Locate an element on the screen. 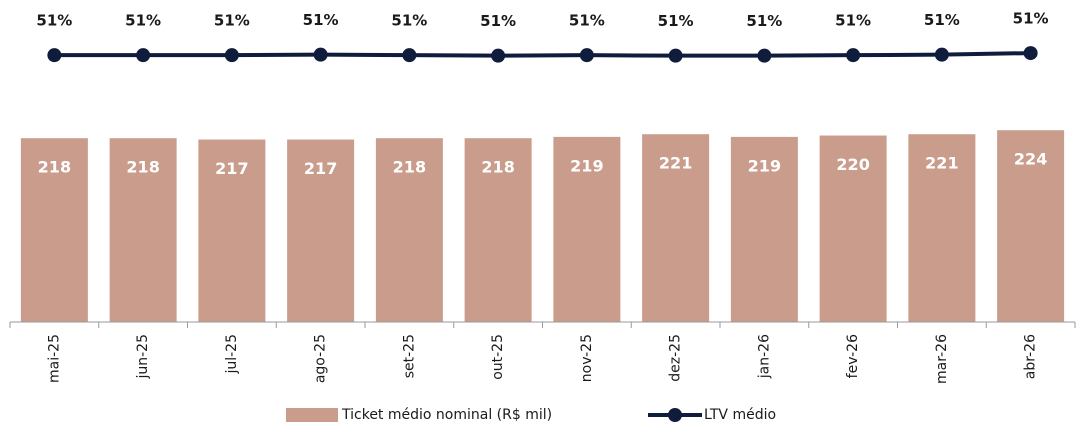  x-tick-label: jan-26 is located at coordinates (764, 356).